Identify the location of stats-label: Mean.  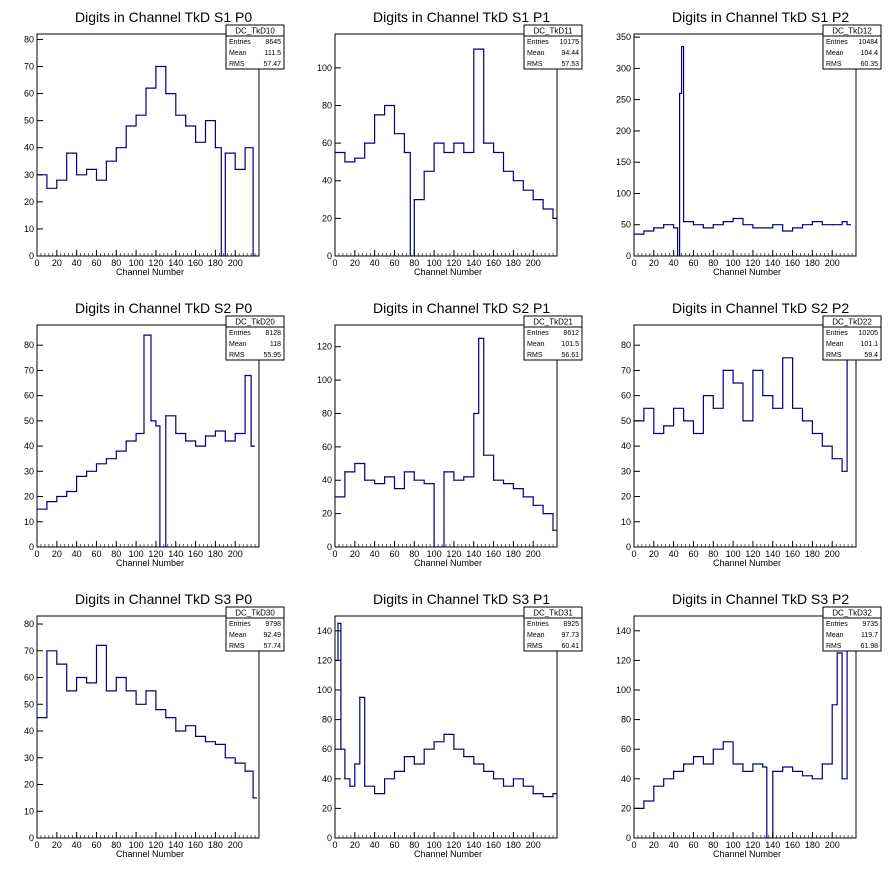
(238, 635).